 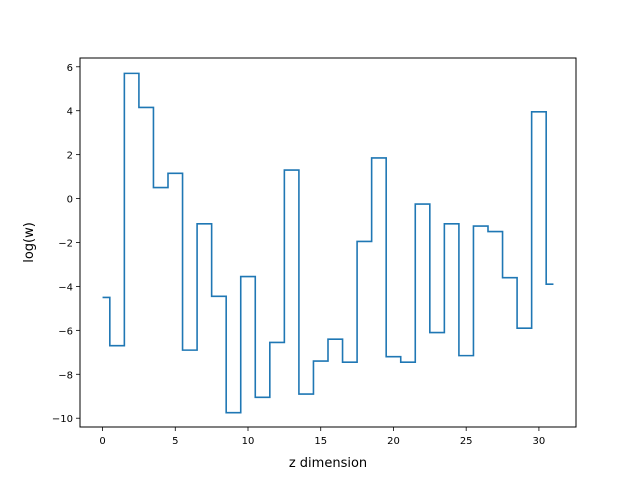 What do you see at coordinates (393, 441) in the screenshot?
I see `x-tick-label: 20` at bounding box center [393, 441].